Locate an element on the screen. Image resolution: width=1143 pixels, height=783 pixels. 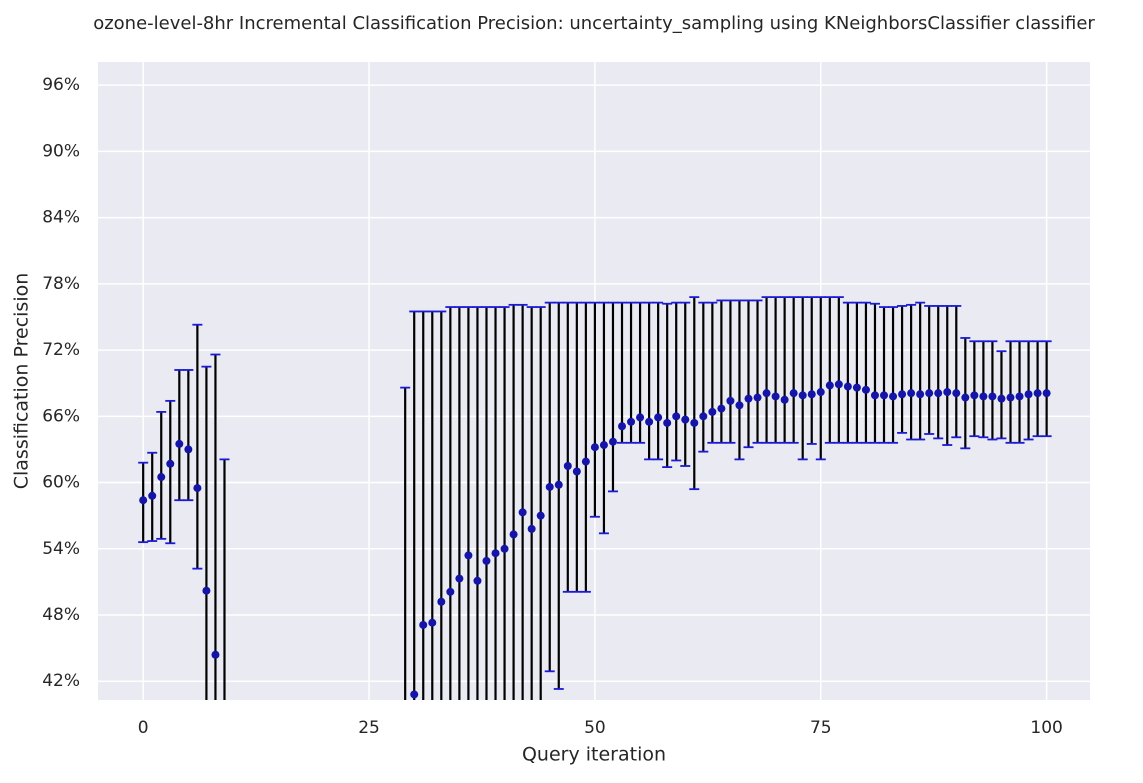
x-tick-label: 100 is located at coordinates (1046, 728).